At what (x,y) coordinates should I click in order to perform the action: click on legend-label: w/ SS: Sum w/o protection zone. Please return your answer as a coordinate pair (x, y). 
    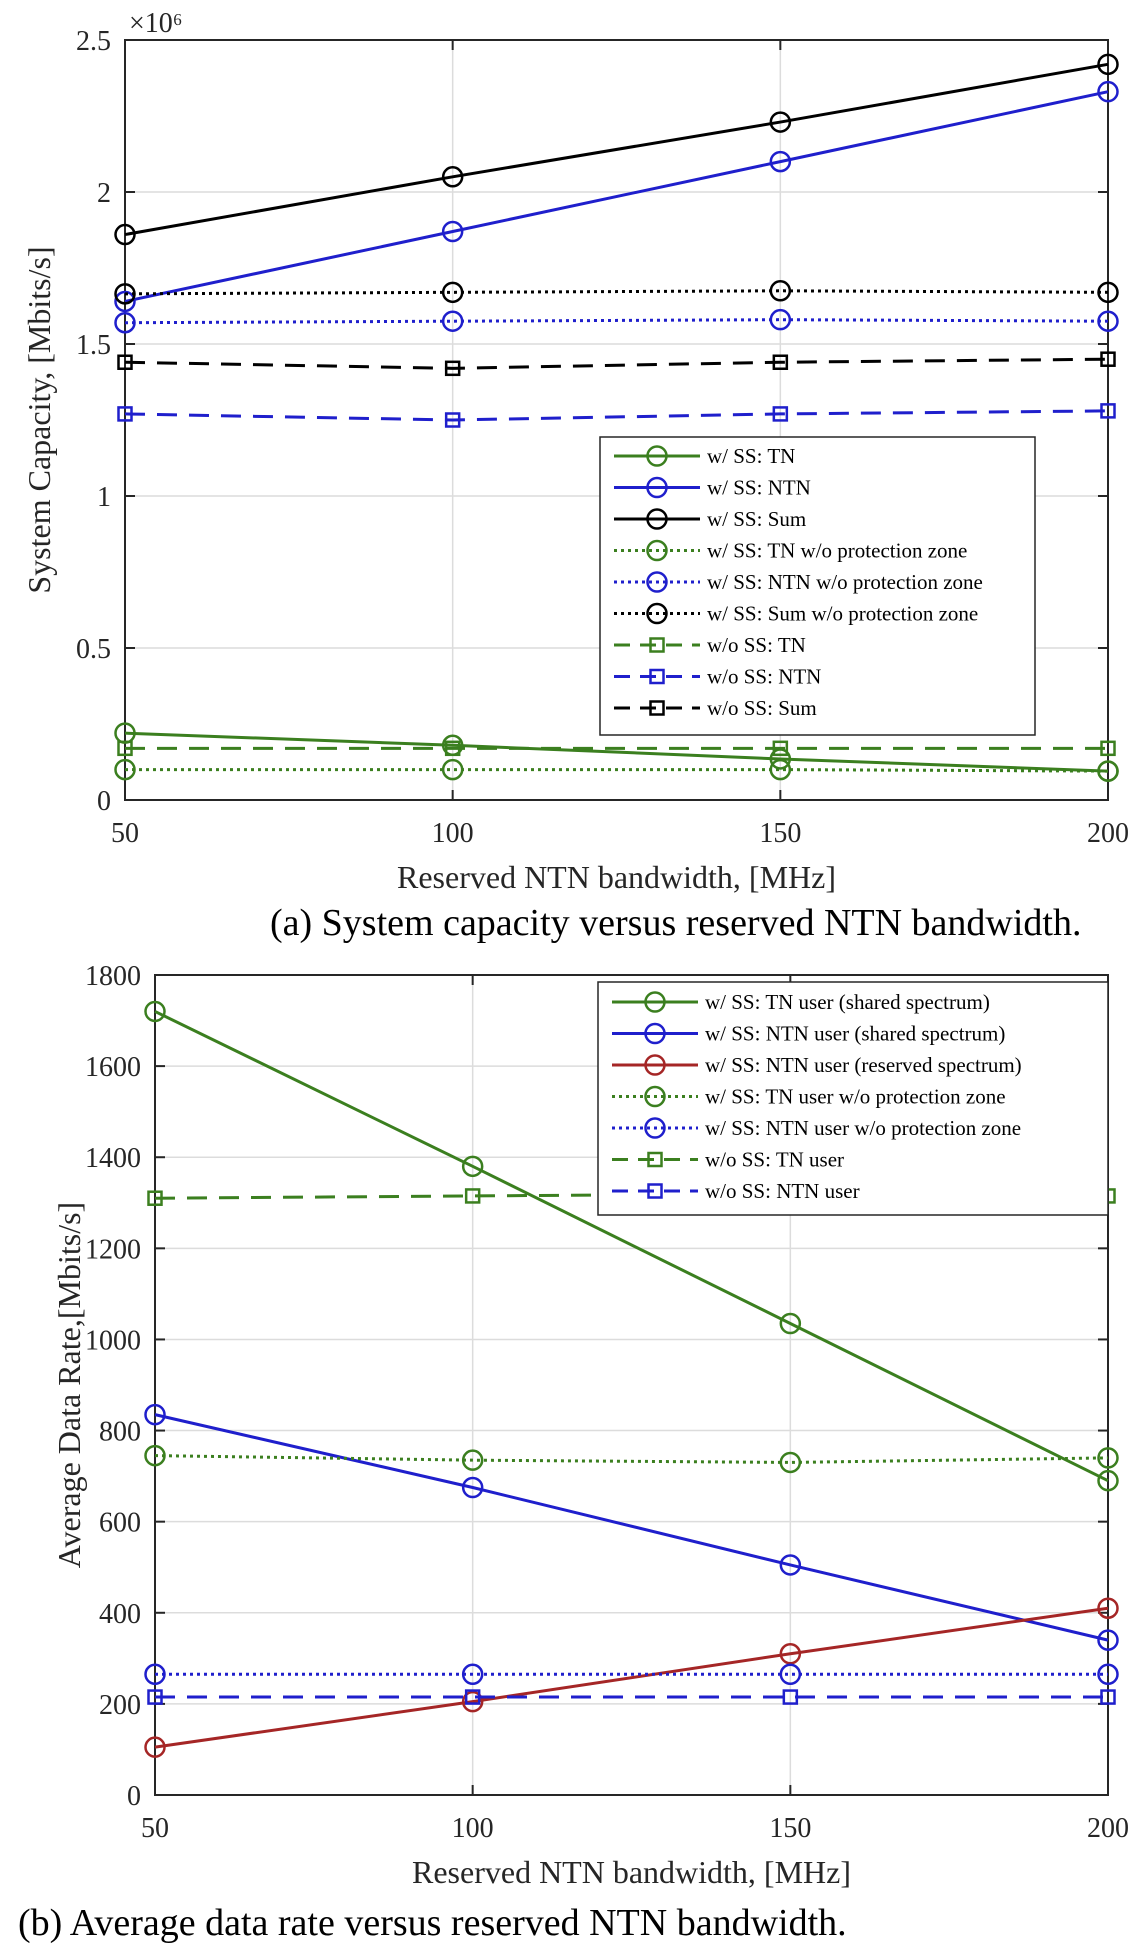
    Looking at the image, I should click on (842, 614).